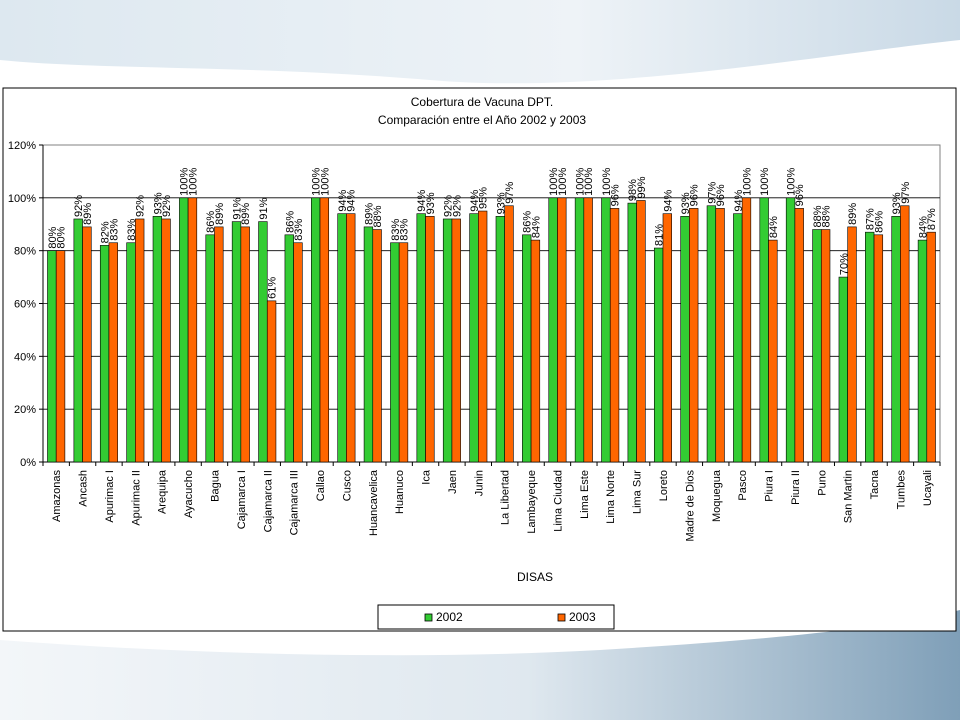 This screenshot has height=725, width=960. What do you see at coordinates (453, 482) in the screenshot?
I see `x-tick-label-jaen: Jaen` at bounding box center [453, 482].